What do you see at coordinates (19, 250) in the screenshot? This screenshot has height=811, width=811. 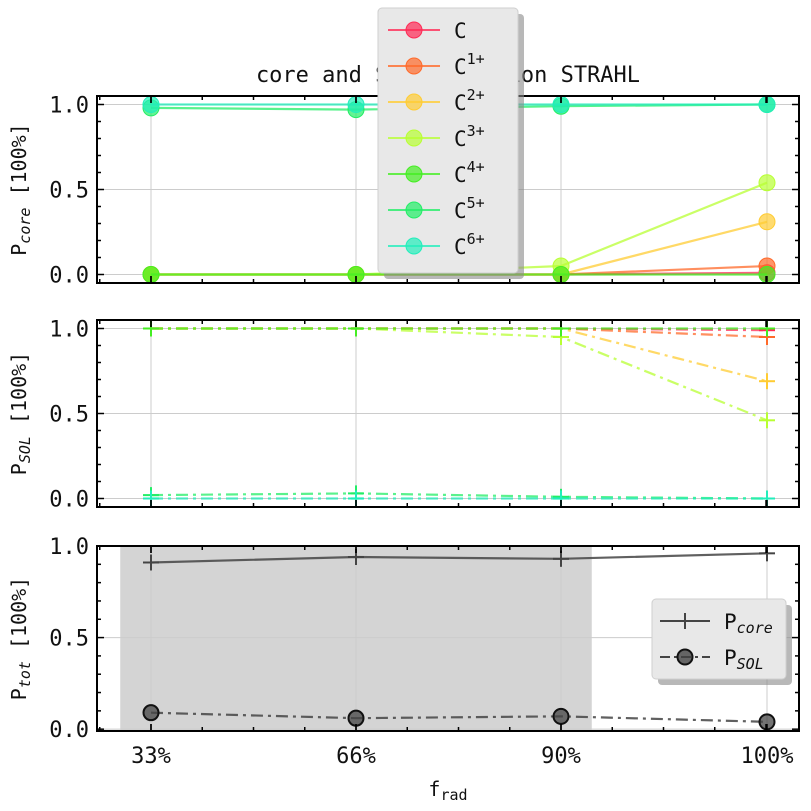 I see `y-axis-label-main-0: P` at bounding box center [19, 250].